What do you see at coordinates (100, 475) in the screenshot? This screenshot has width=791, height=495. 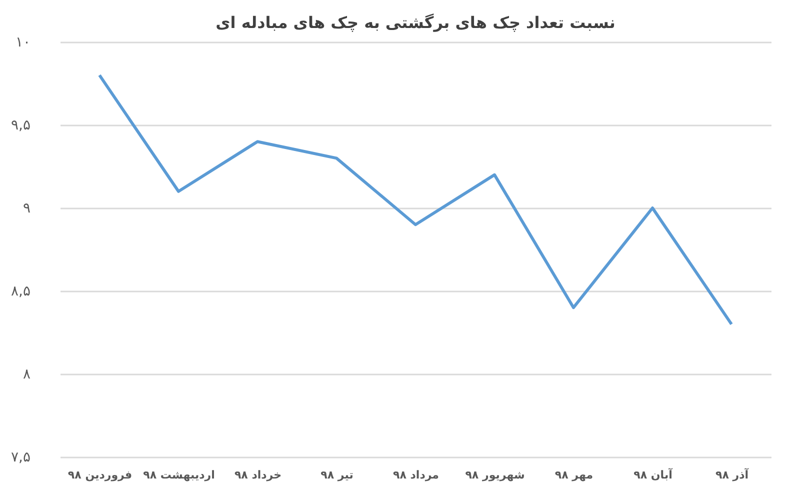 I see `x-tick-label: فروردین ۹۸` at bounding box center [100, 475].